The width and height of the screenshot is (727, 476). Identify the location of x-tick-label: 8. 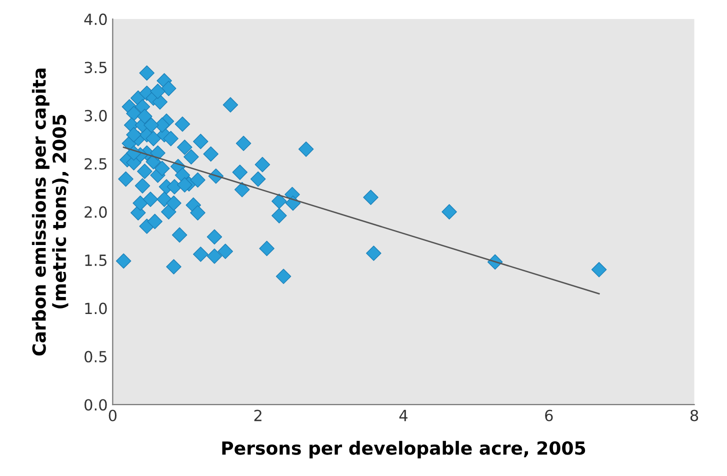
(694, 416).